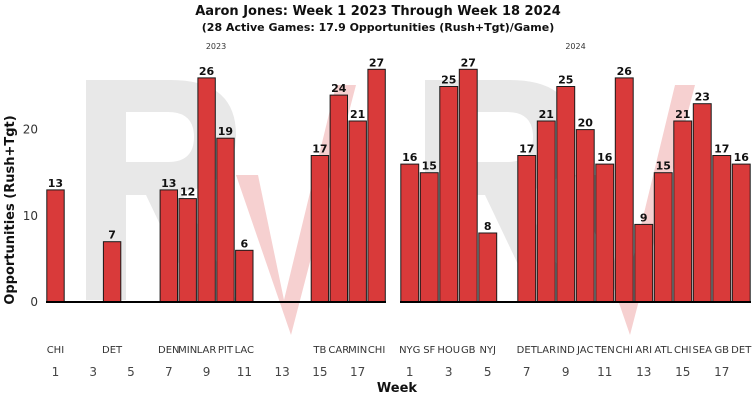 This screenshot has height=404, width=756. Describe the element at coordinates (10, 209) in the screenshot. I see `y-axis-title: Opportunities (Rush+Tgt)` at that location.